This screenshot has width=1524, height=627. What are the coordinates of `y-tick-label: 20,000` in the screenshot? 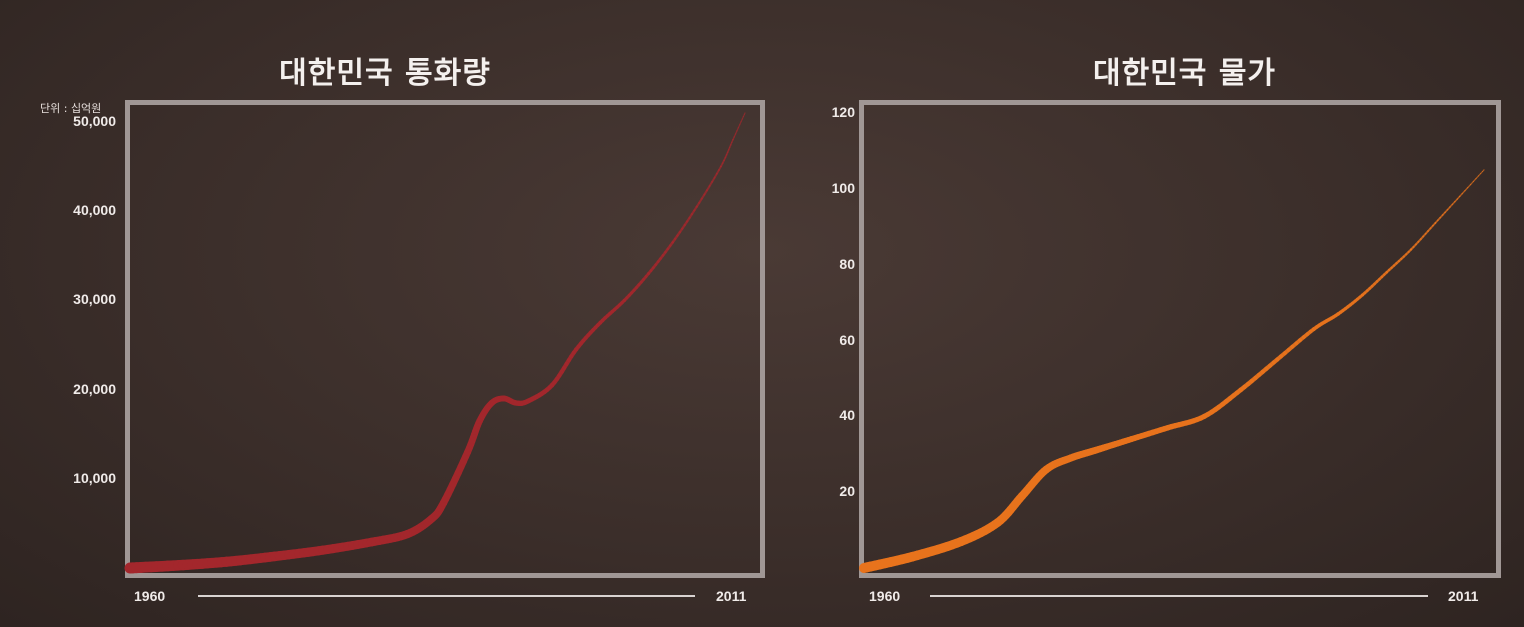 It's located at (94, 388).